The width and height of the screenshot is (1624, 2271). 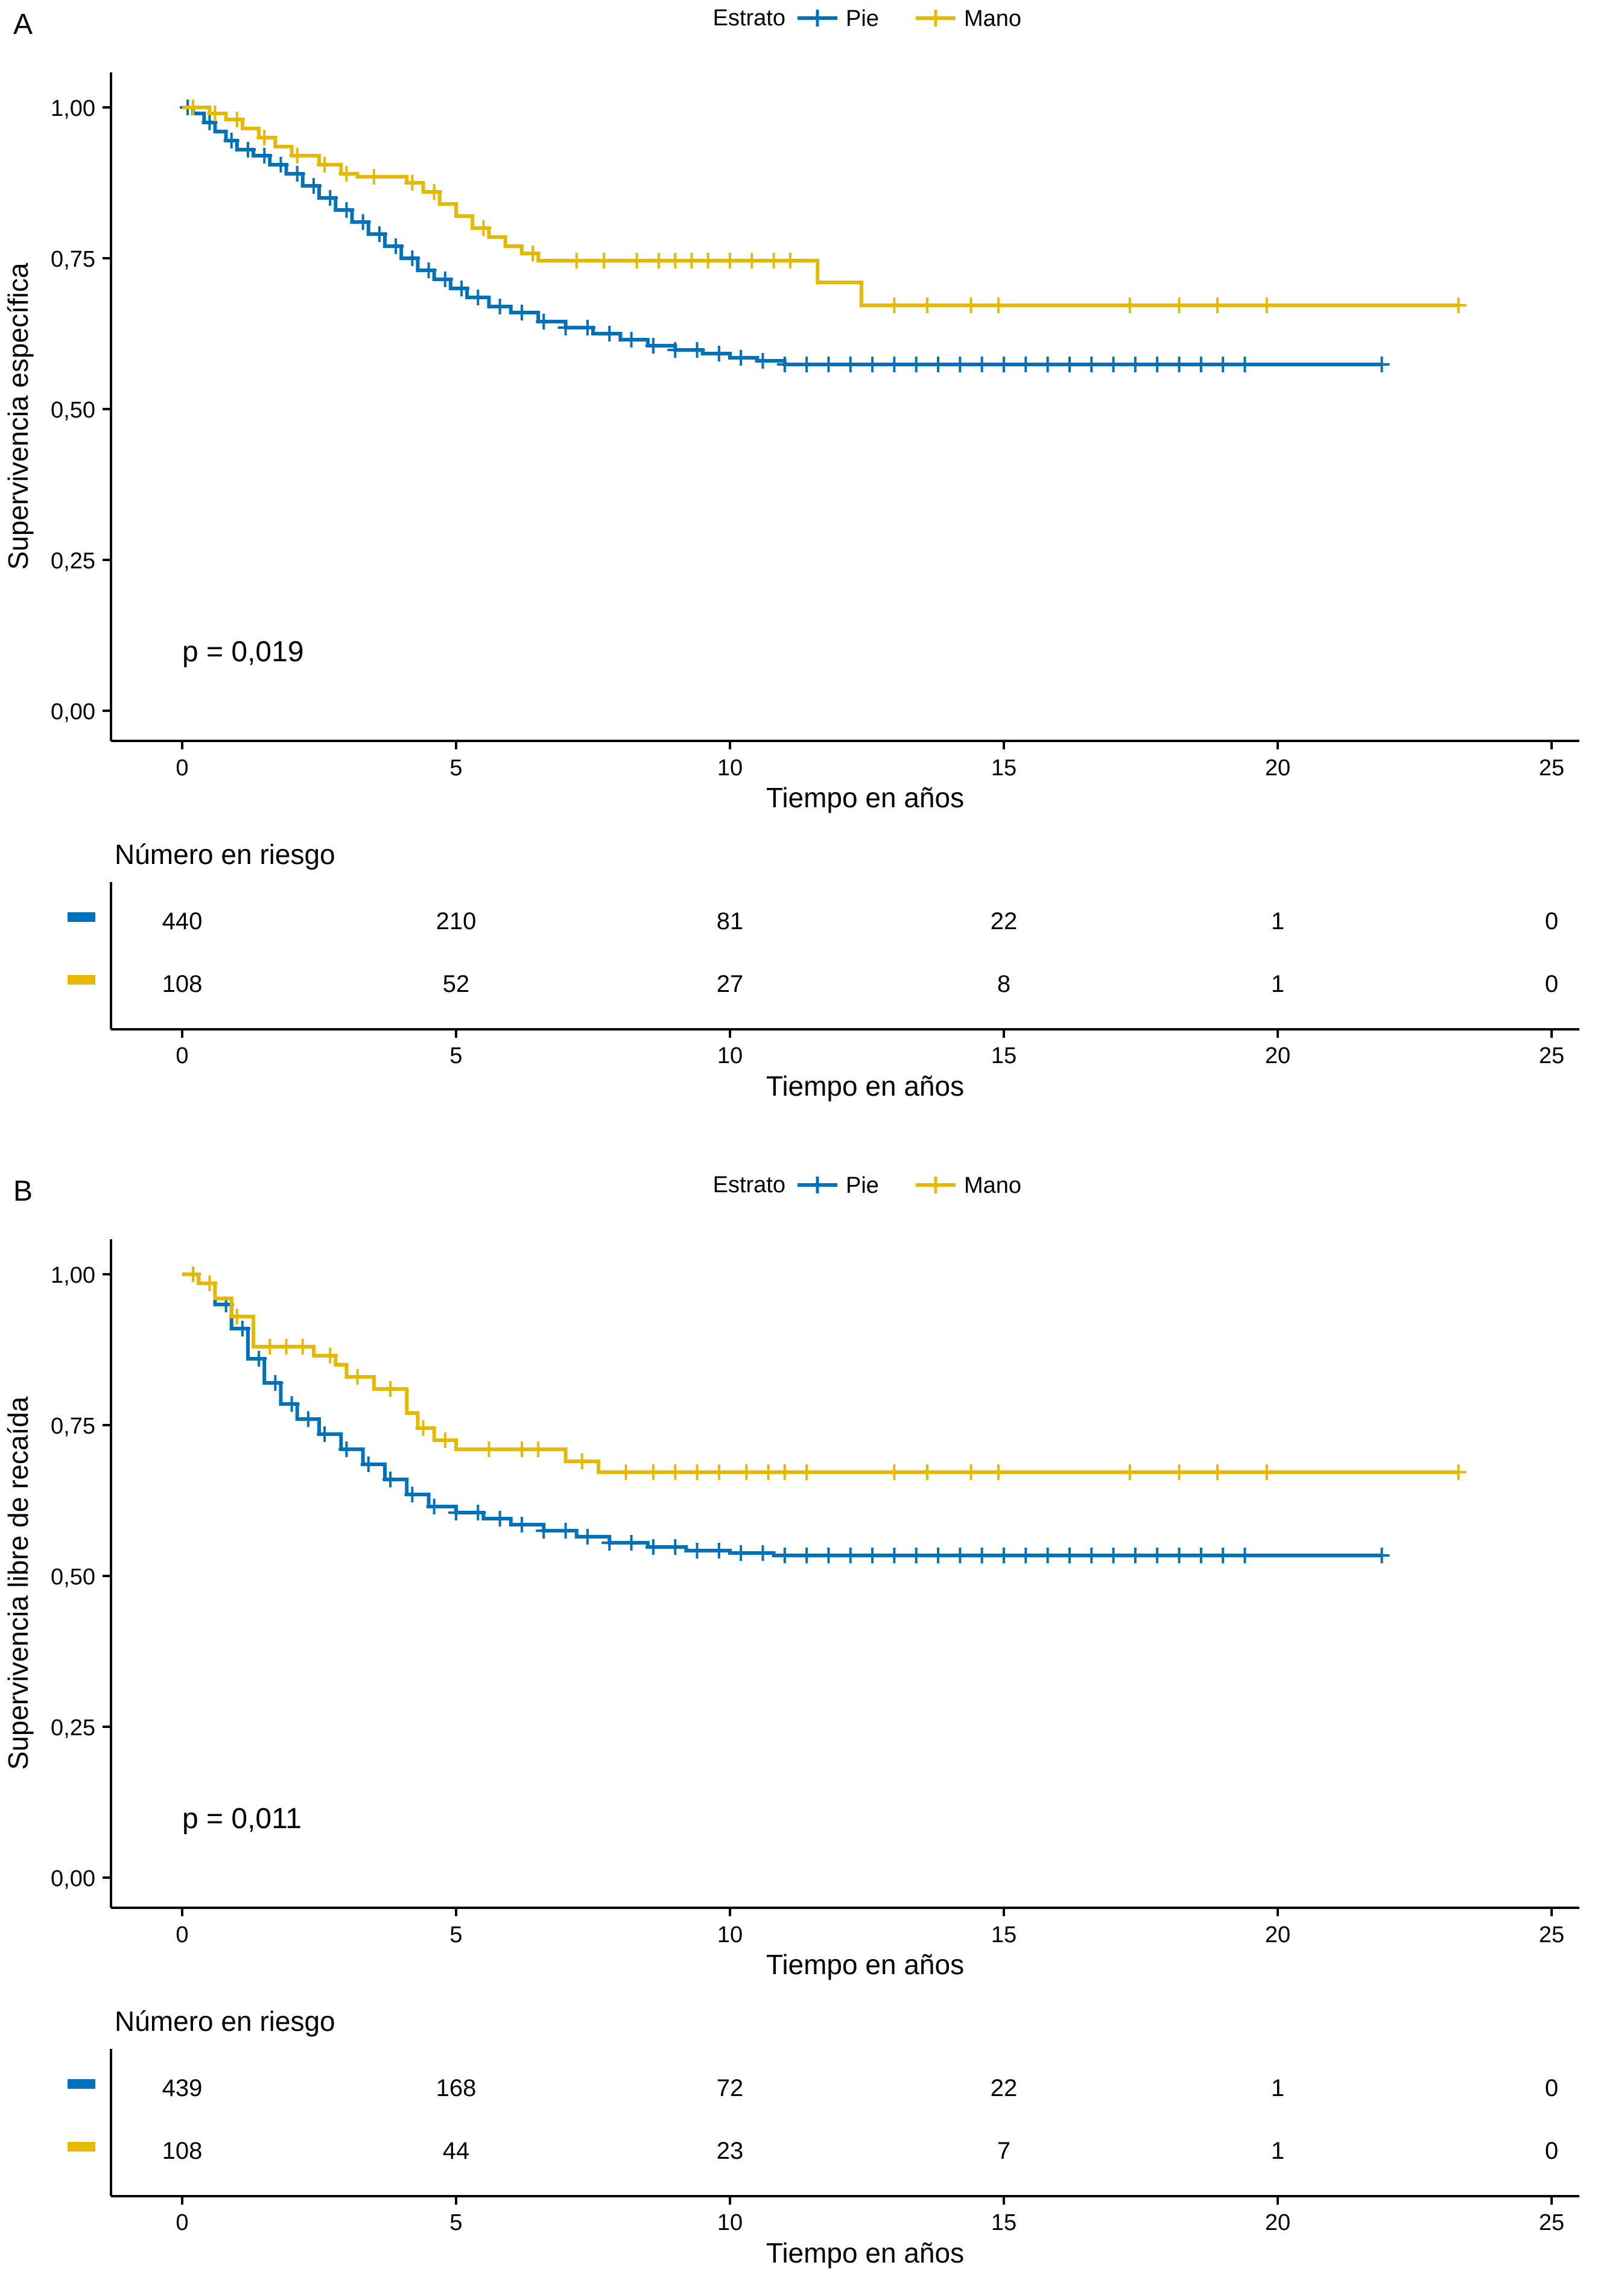 I want to click on risk-x-tick-label: 10, so click(x=730, y=1056).